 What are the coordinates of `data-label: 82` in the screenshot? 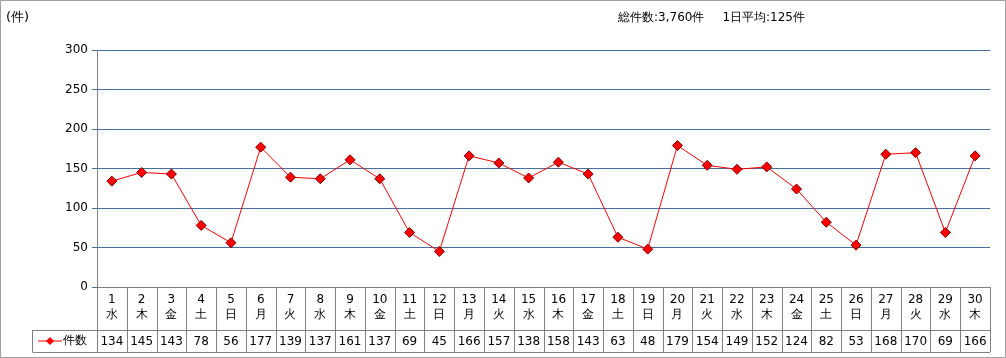 It's located at (826, 341).